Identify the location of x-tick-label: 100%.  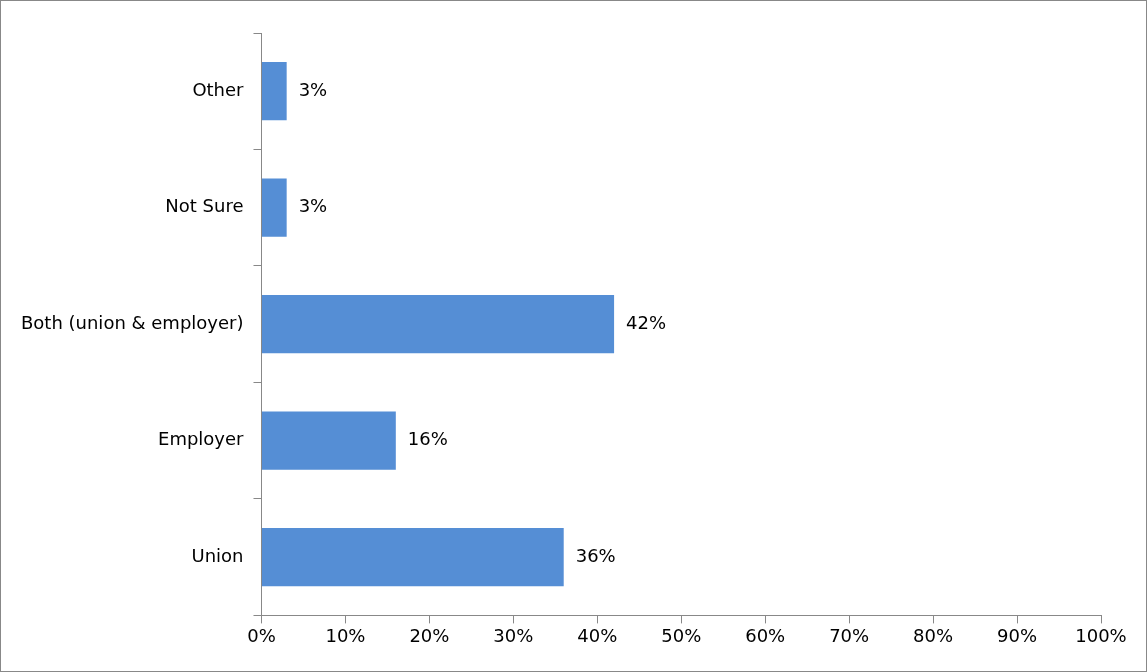
(1101, 635).